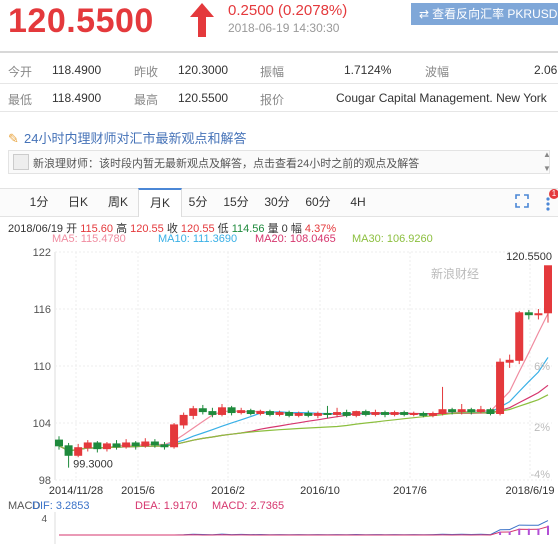 This screenshot has height=544, width=558. What do you see at coordinates (146, 71) in the screenshot?
I see `prev-close-label: 昨收` at bounding box center [146, 71].